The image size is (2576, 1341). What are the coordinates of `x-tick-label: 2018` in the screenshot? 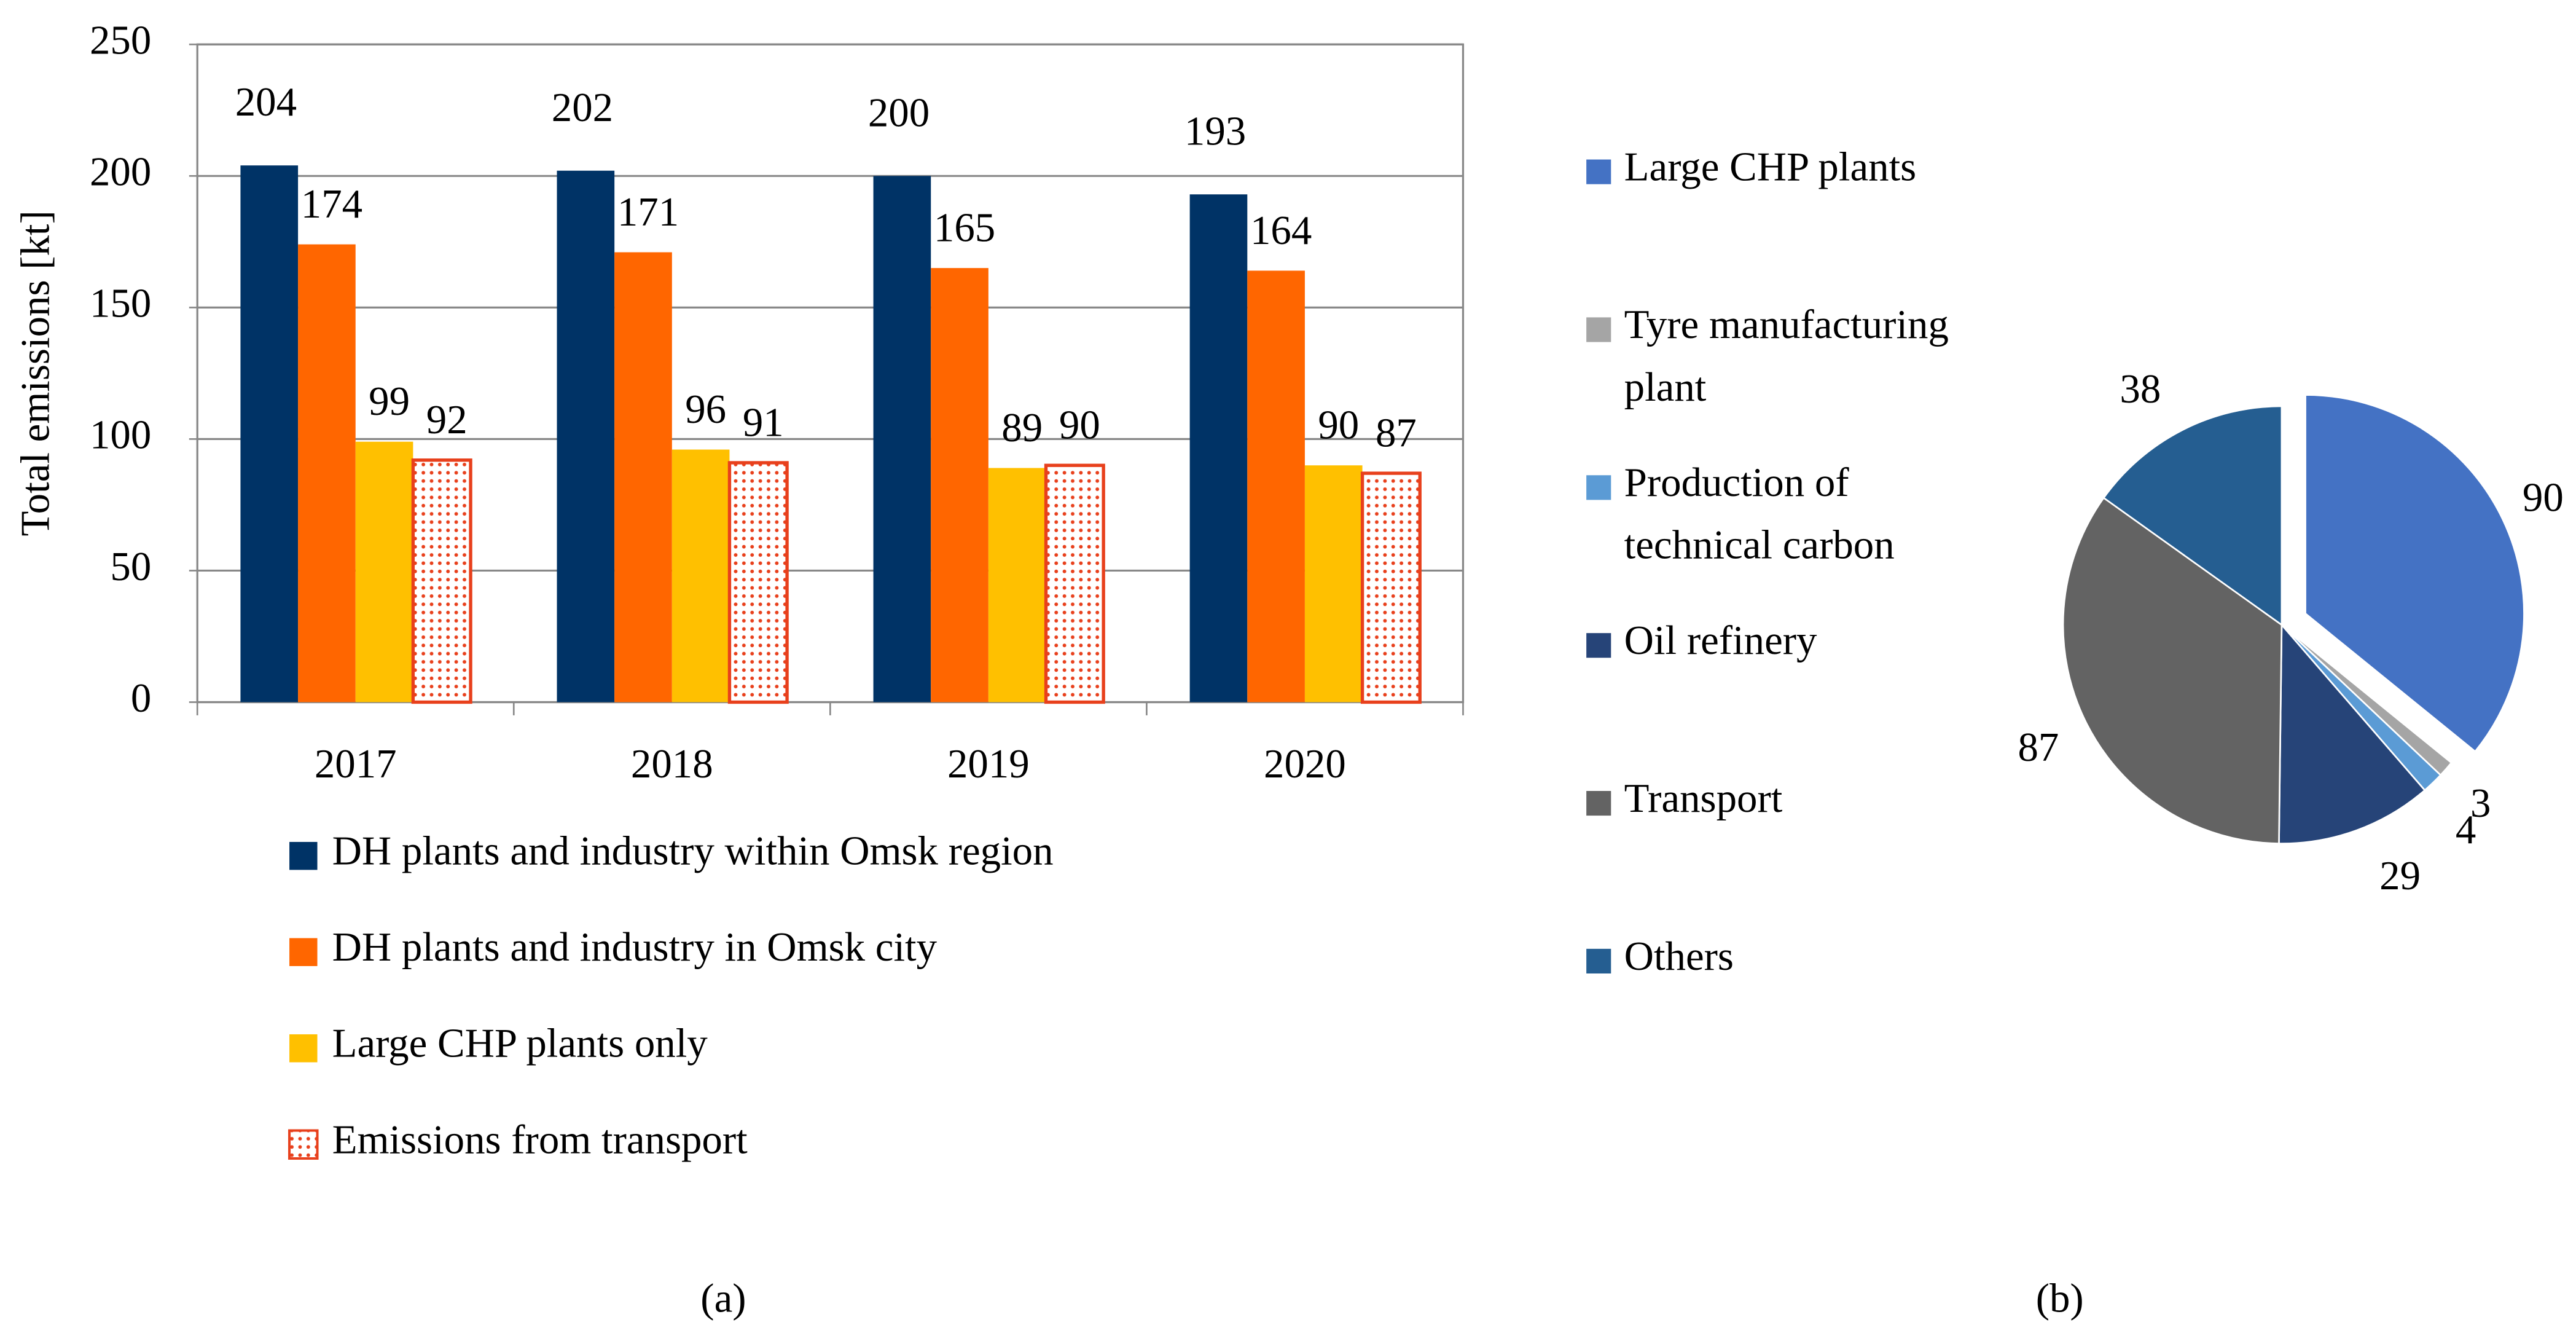 It's located at (672, 764).